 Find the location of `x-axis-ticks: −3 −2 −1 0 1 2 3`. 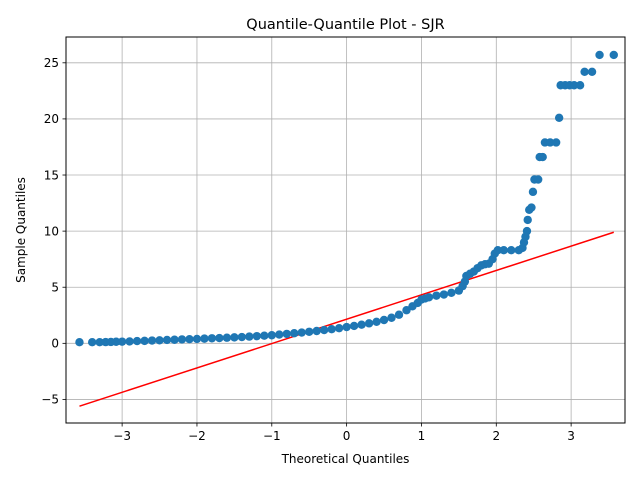

x-axis-ticks: −3 −2 −1 0 1 2 3 is located at coordinates (344, 433).